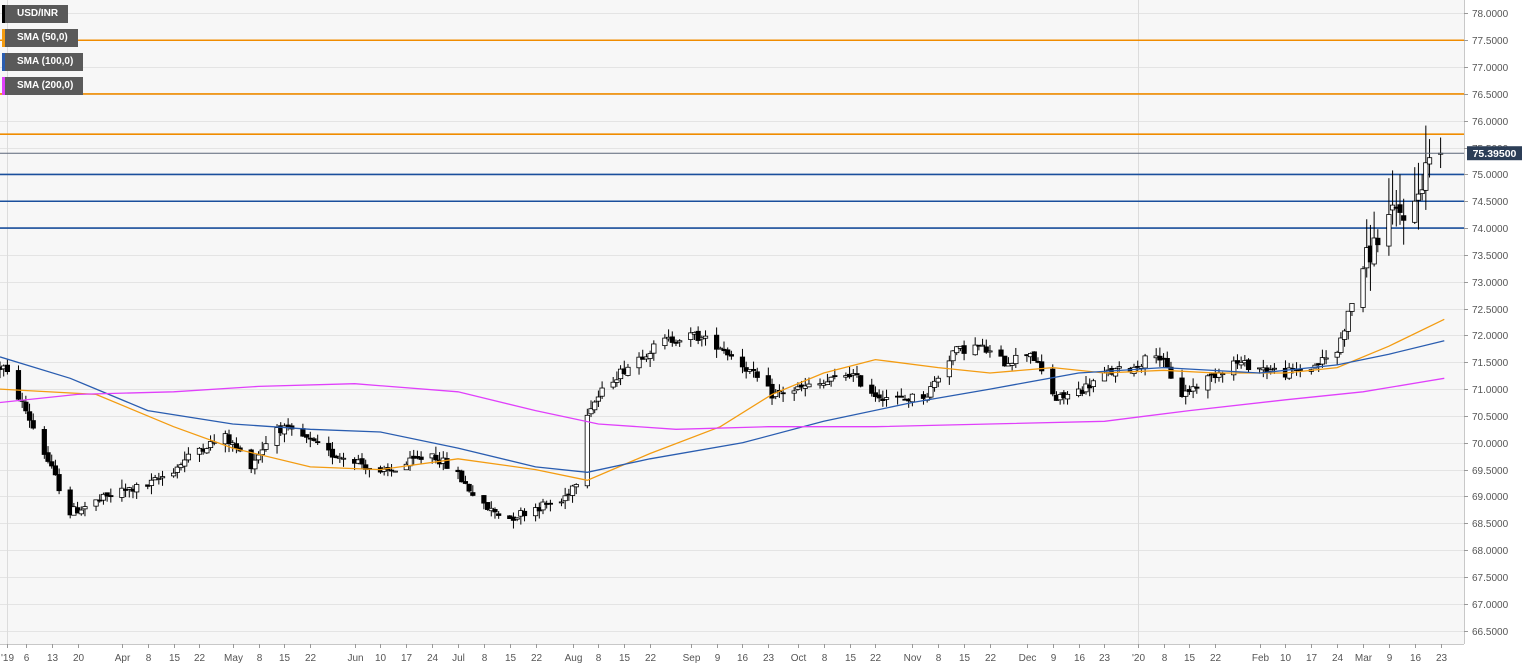 The image size is (1536, 669). I want to click on legend-item-sma200: SMA (200,0), so click(43, 86).